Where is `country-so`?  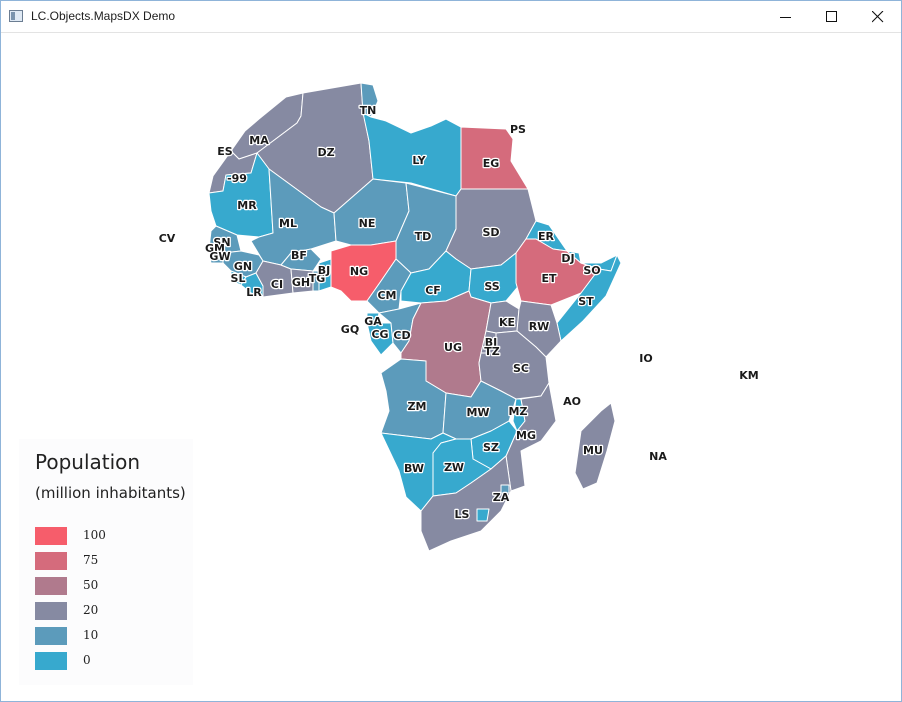 country-so is located at coordinates (589, 298).